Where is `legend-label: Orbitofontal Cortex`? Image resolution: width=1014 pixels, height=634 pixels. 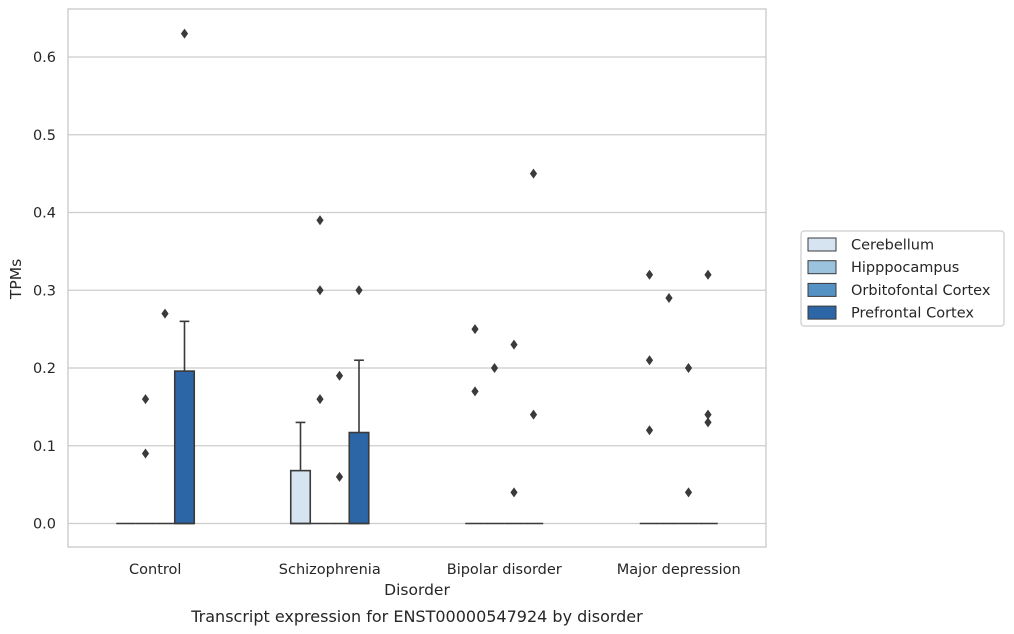 legend-label: Orbitofontal Cortex is located at coordinates (921, 291).